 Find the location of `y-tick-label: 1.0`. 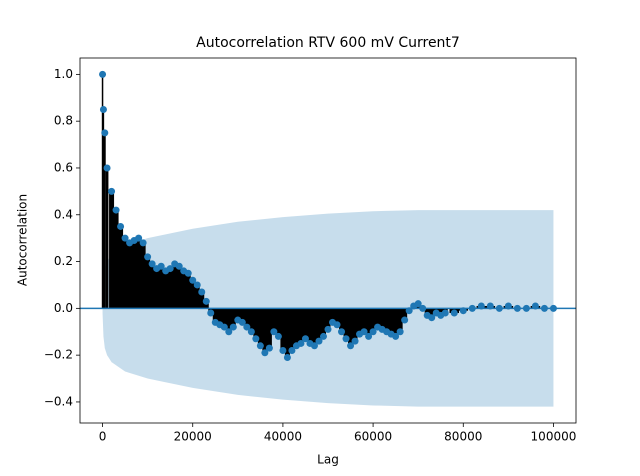

y-tick-label: 1.0 is located at coordinates (63, 74).